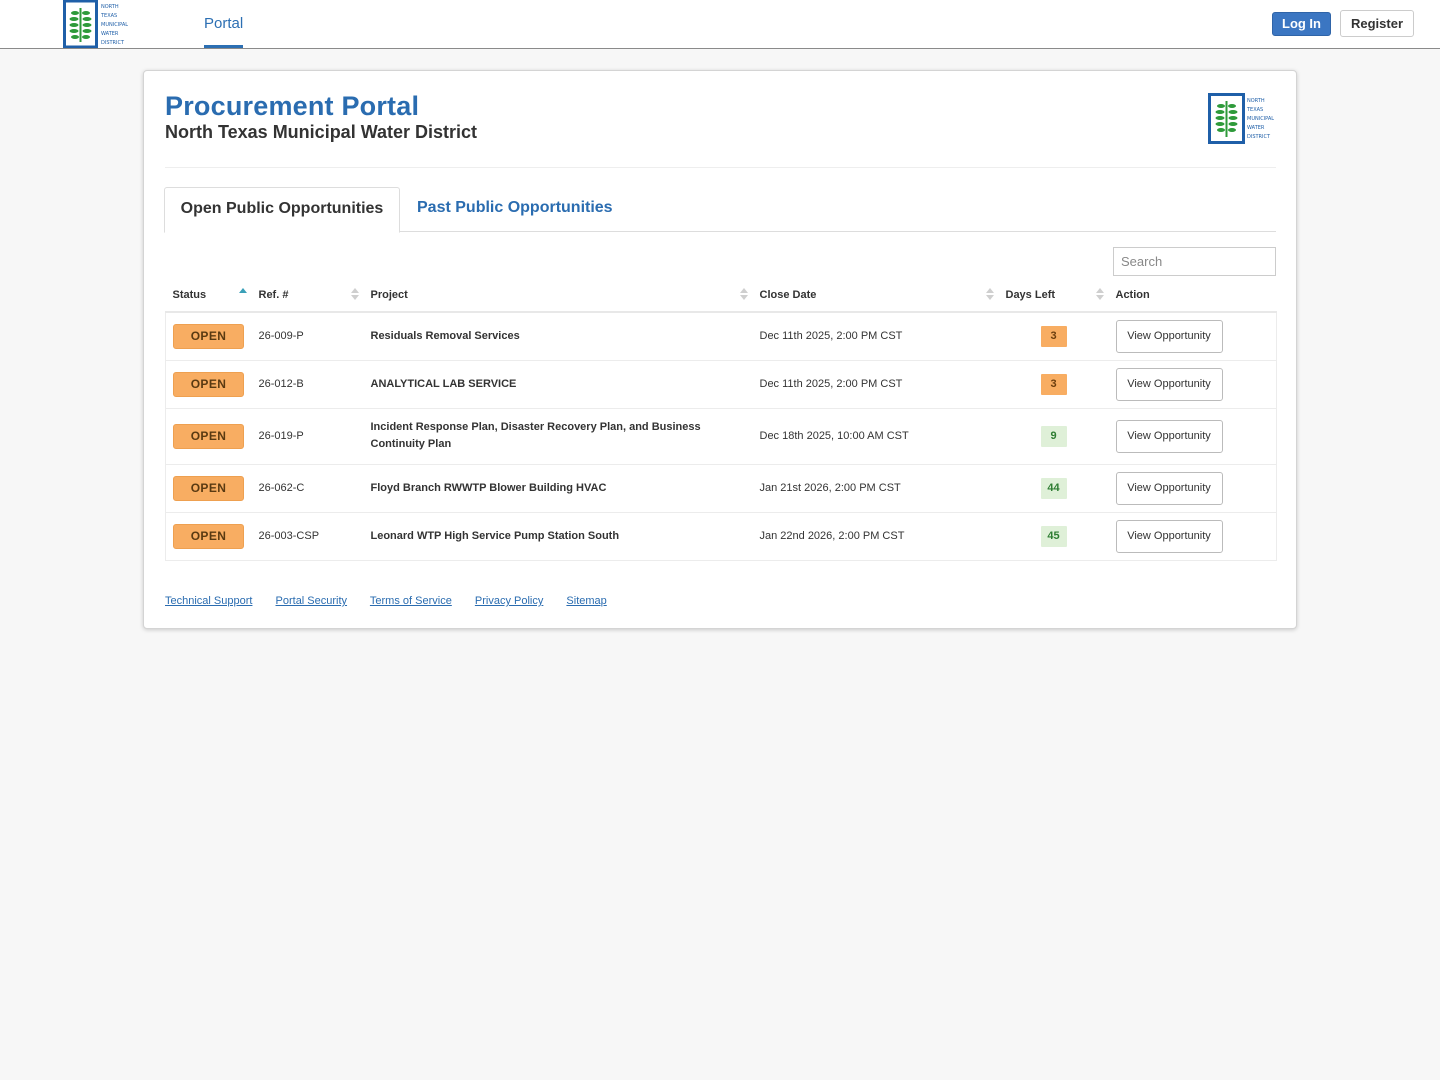 The height and width of the screenshot is (1080, 1440). What do you see at coordinates (307, 488) in the screenshot?
I see `ref-number: 26-062-C` at bounding box center [307, 488].